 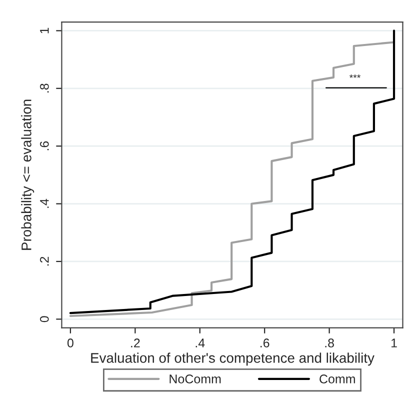 I want to click on y-tick-label: .6, so click(x=44, y=145).